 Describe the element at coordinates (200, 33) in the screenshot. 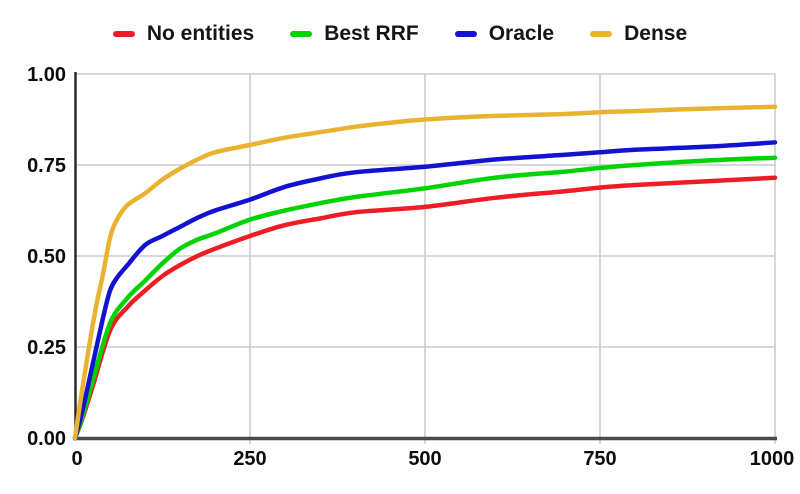

I see `legend-label: No entities` at that location.